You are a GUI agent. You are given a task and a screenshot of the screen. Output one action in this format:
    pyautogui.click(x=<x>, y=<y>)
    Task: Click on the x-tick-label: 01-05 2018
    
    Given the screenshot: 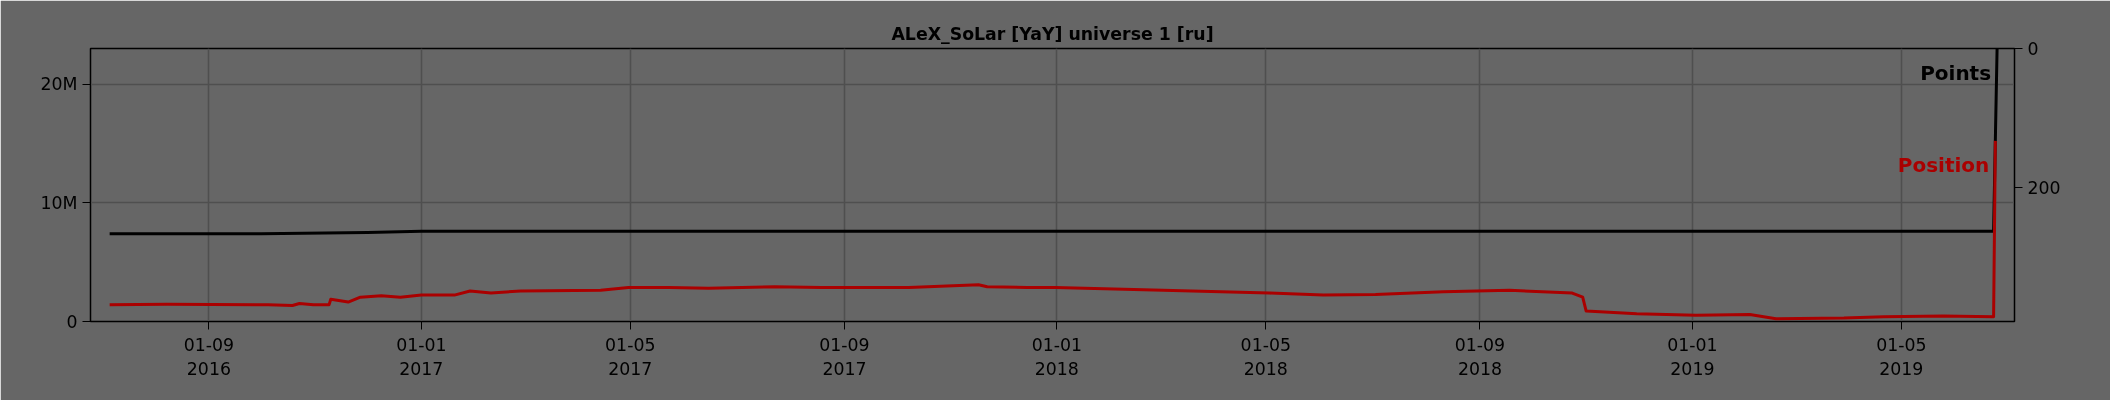 What is the action you would take?
    pyautogui.click(x=1265, y=356)
    